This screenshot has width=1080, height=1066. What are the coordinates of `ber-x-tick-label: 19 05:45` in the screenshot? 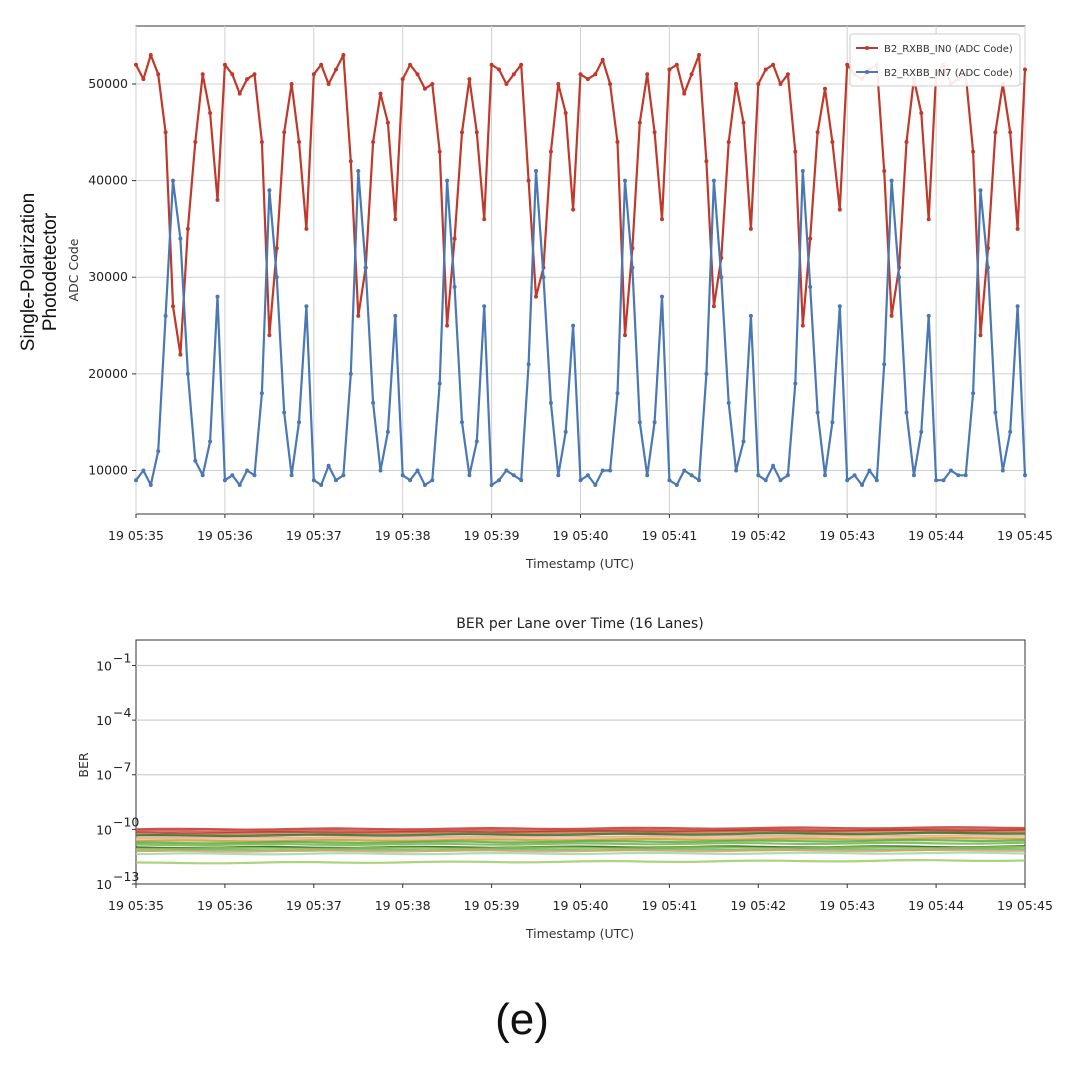 It's located at (1025, 905).